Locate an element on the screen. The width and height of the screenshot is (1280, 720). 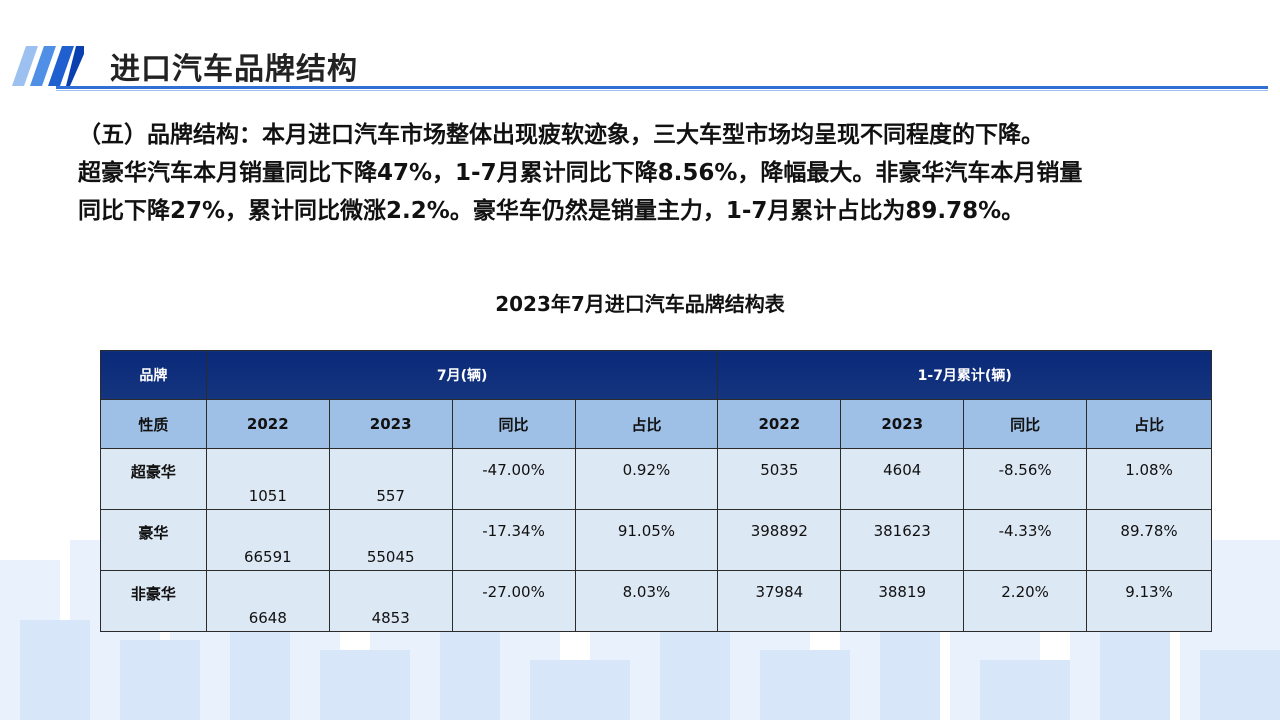
table-cell: 37984 is located at coordinates (779, 601).